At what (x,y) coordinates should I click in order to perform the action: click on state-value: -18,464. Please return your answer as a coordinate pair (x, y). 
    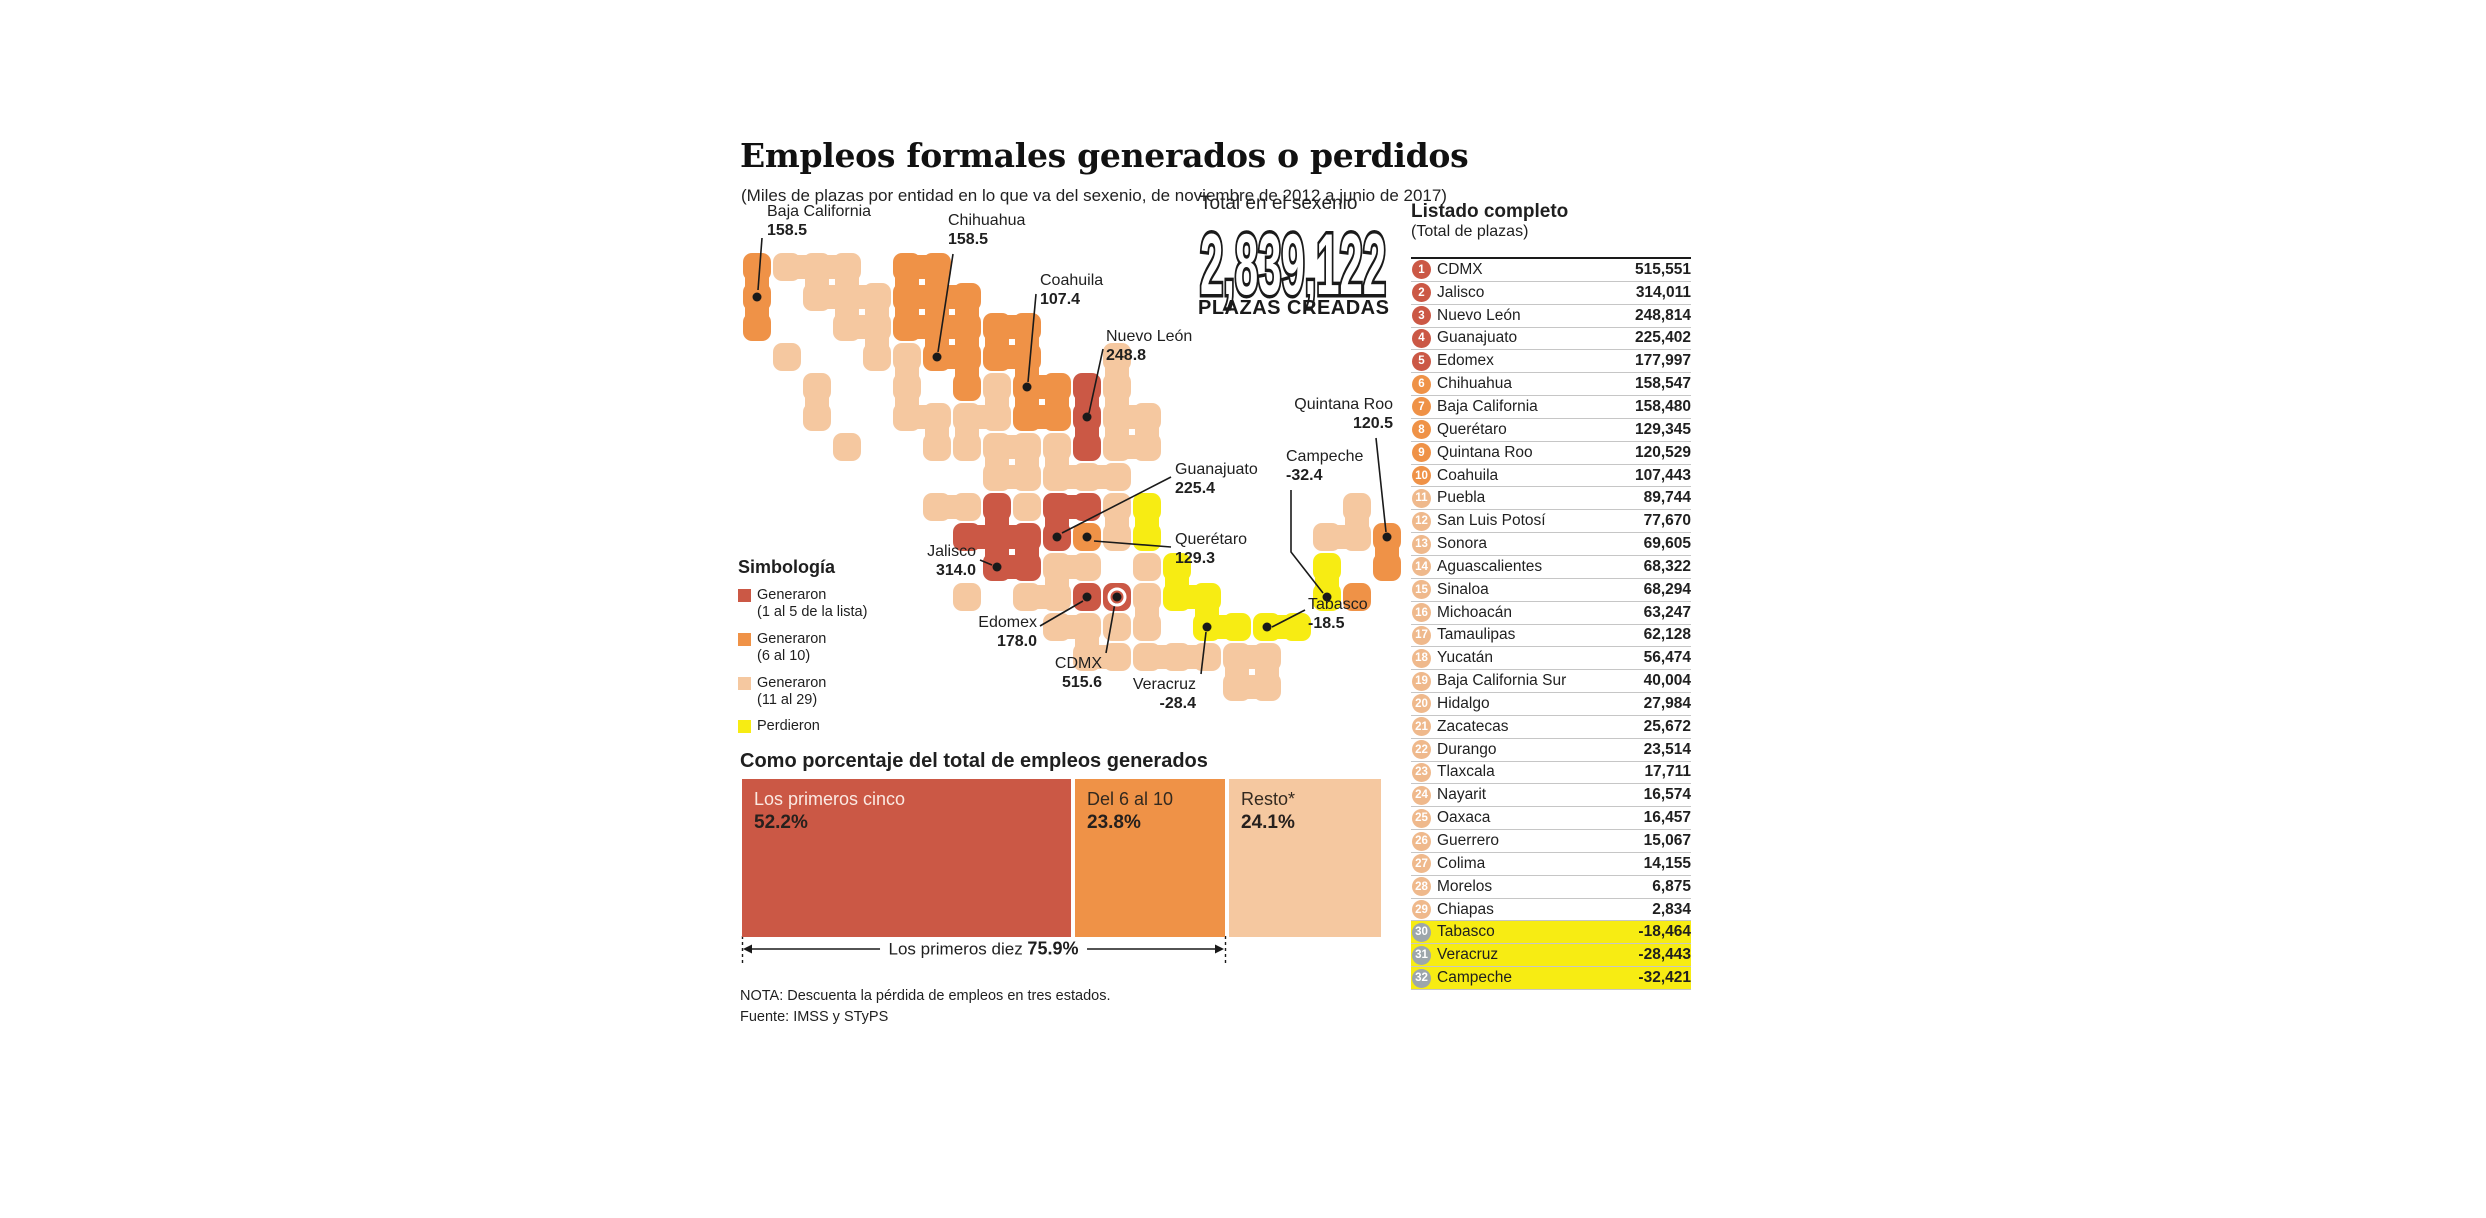
    Looking at the image, I should click on (1664, 932).